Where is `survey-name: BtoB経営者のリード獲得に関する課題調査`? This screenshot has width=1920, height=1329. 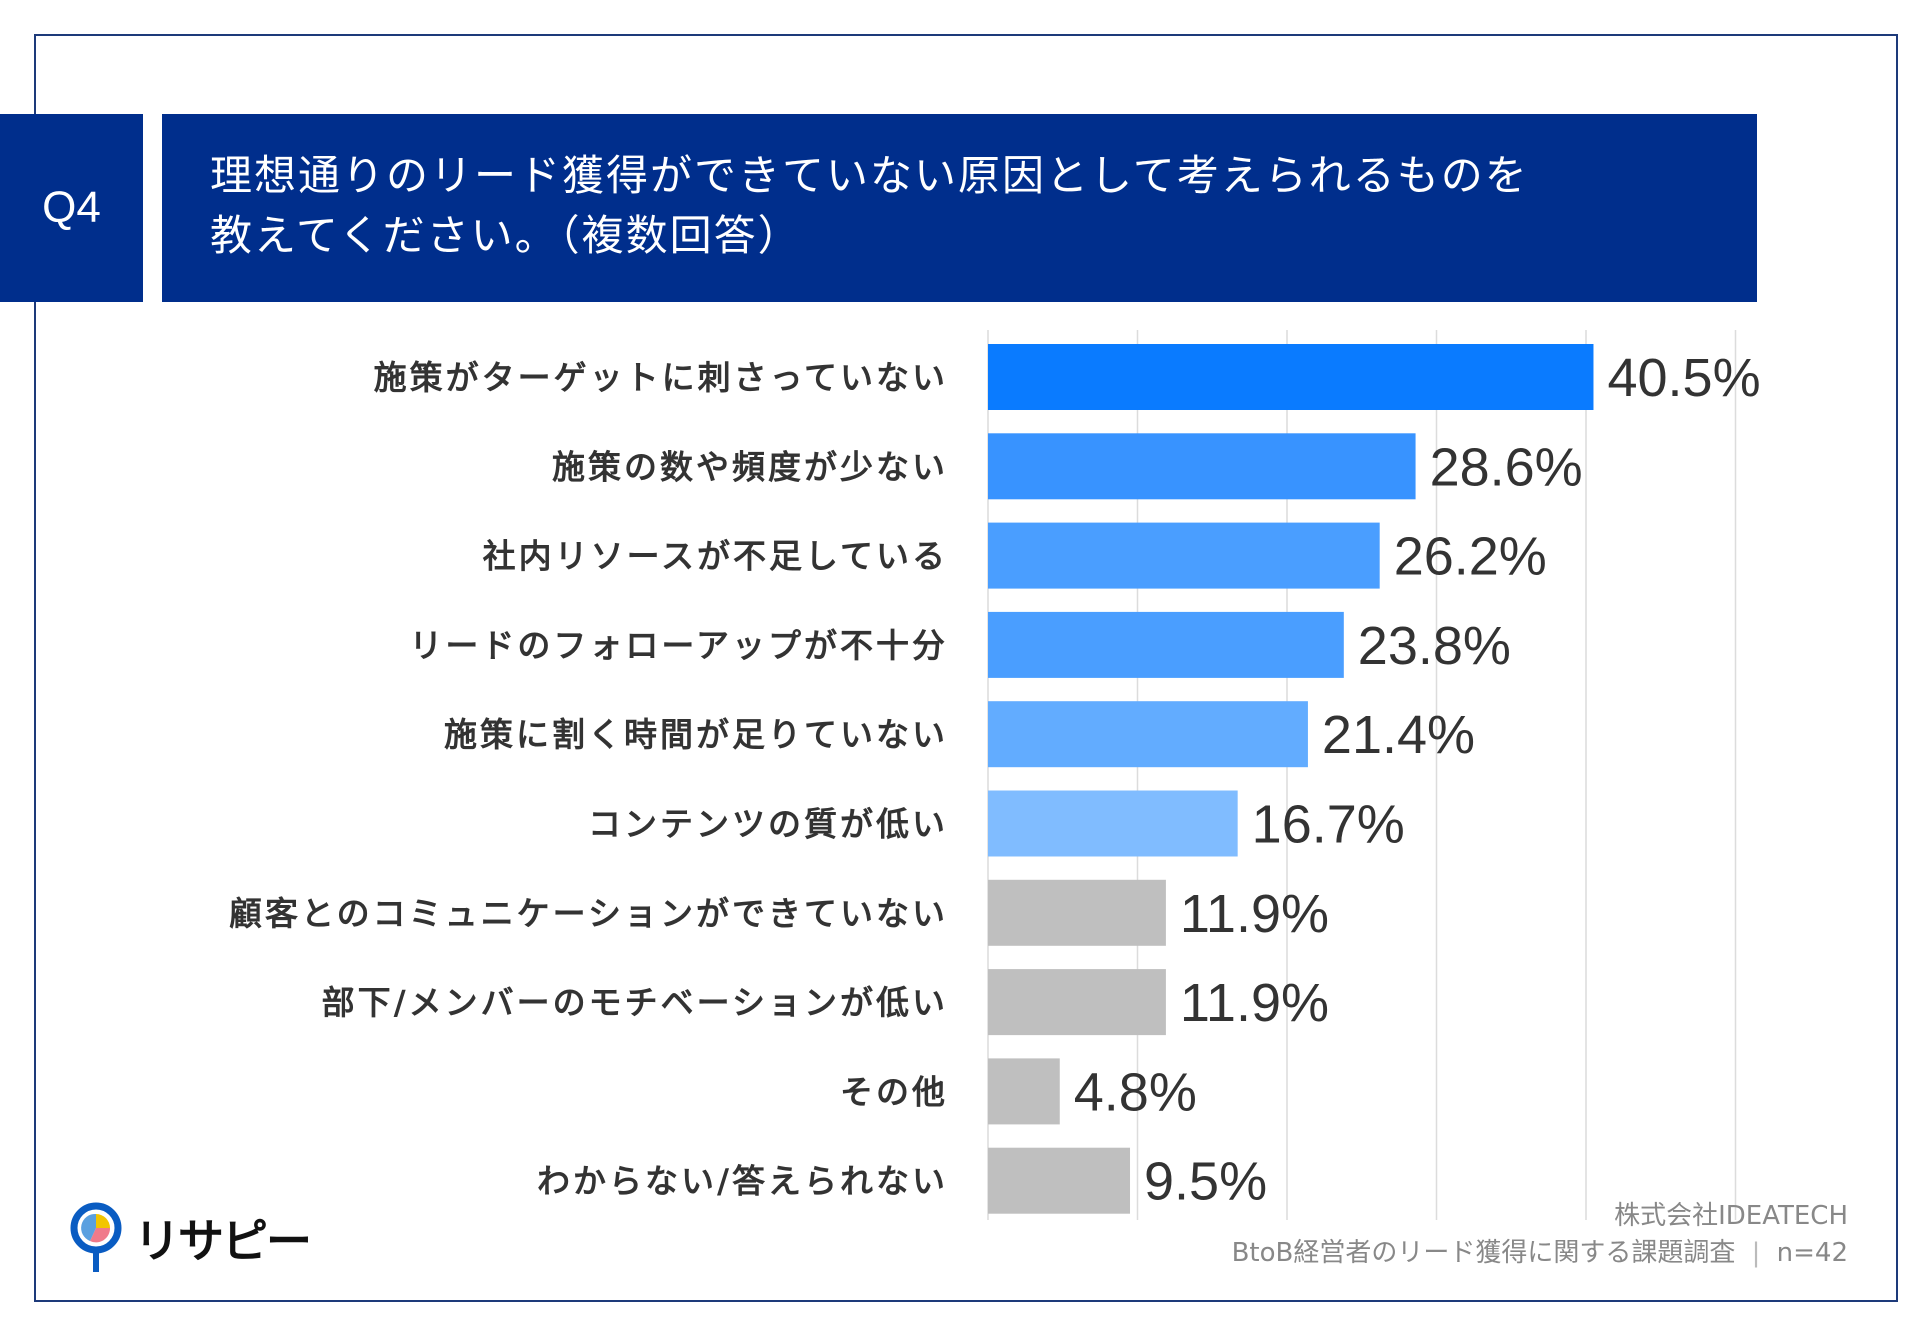 survey-name: BtoB経営者のリード獲得に関する課題調査 is located at coordinates (1483, 1253).